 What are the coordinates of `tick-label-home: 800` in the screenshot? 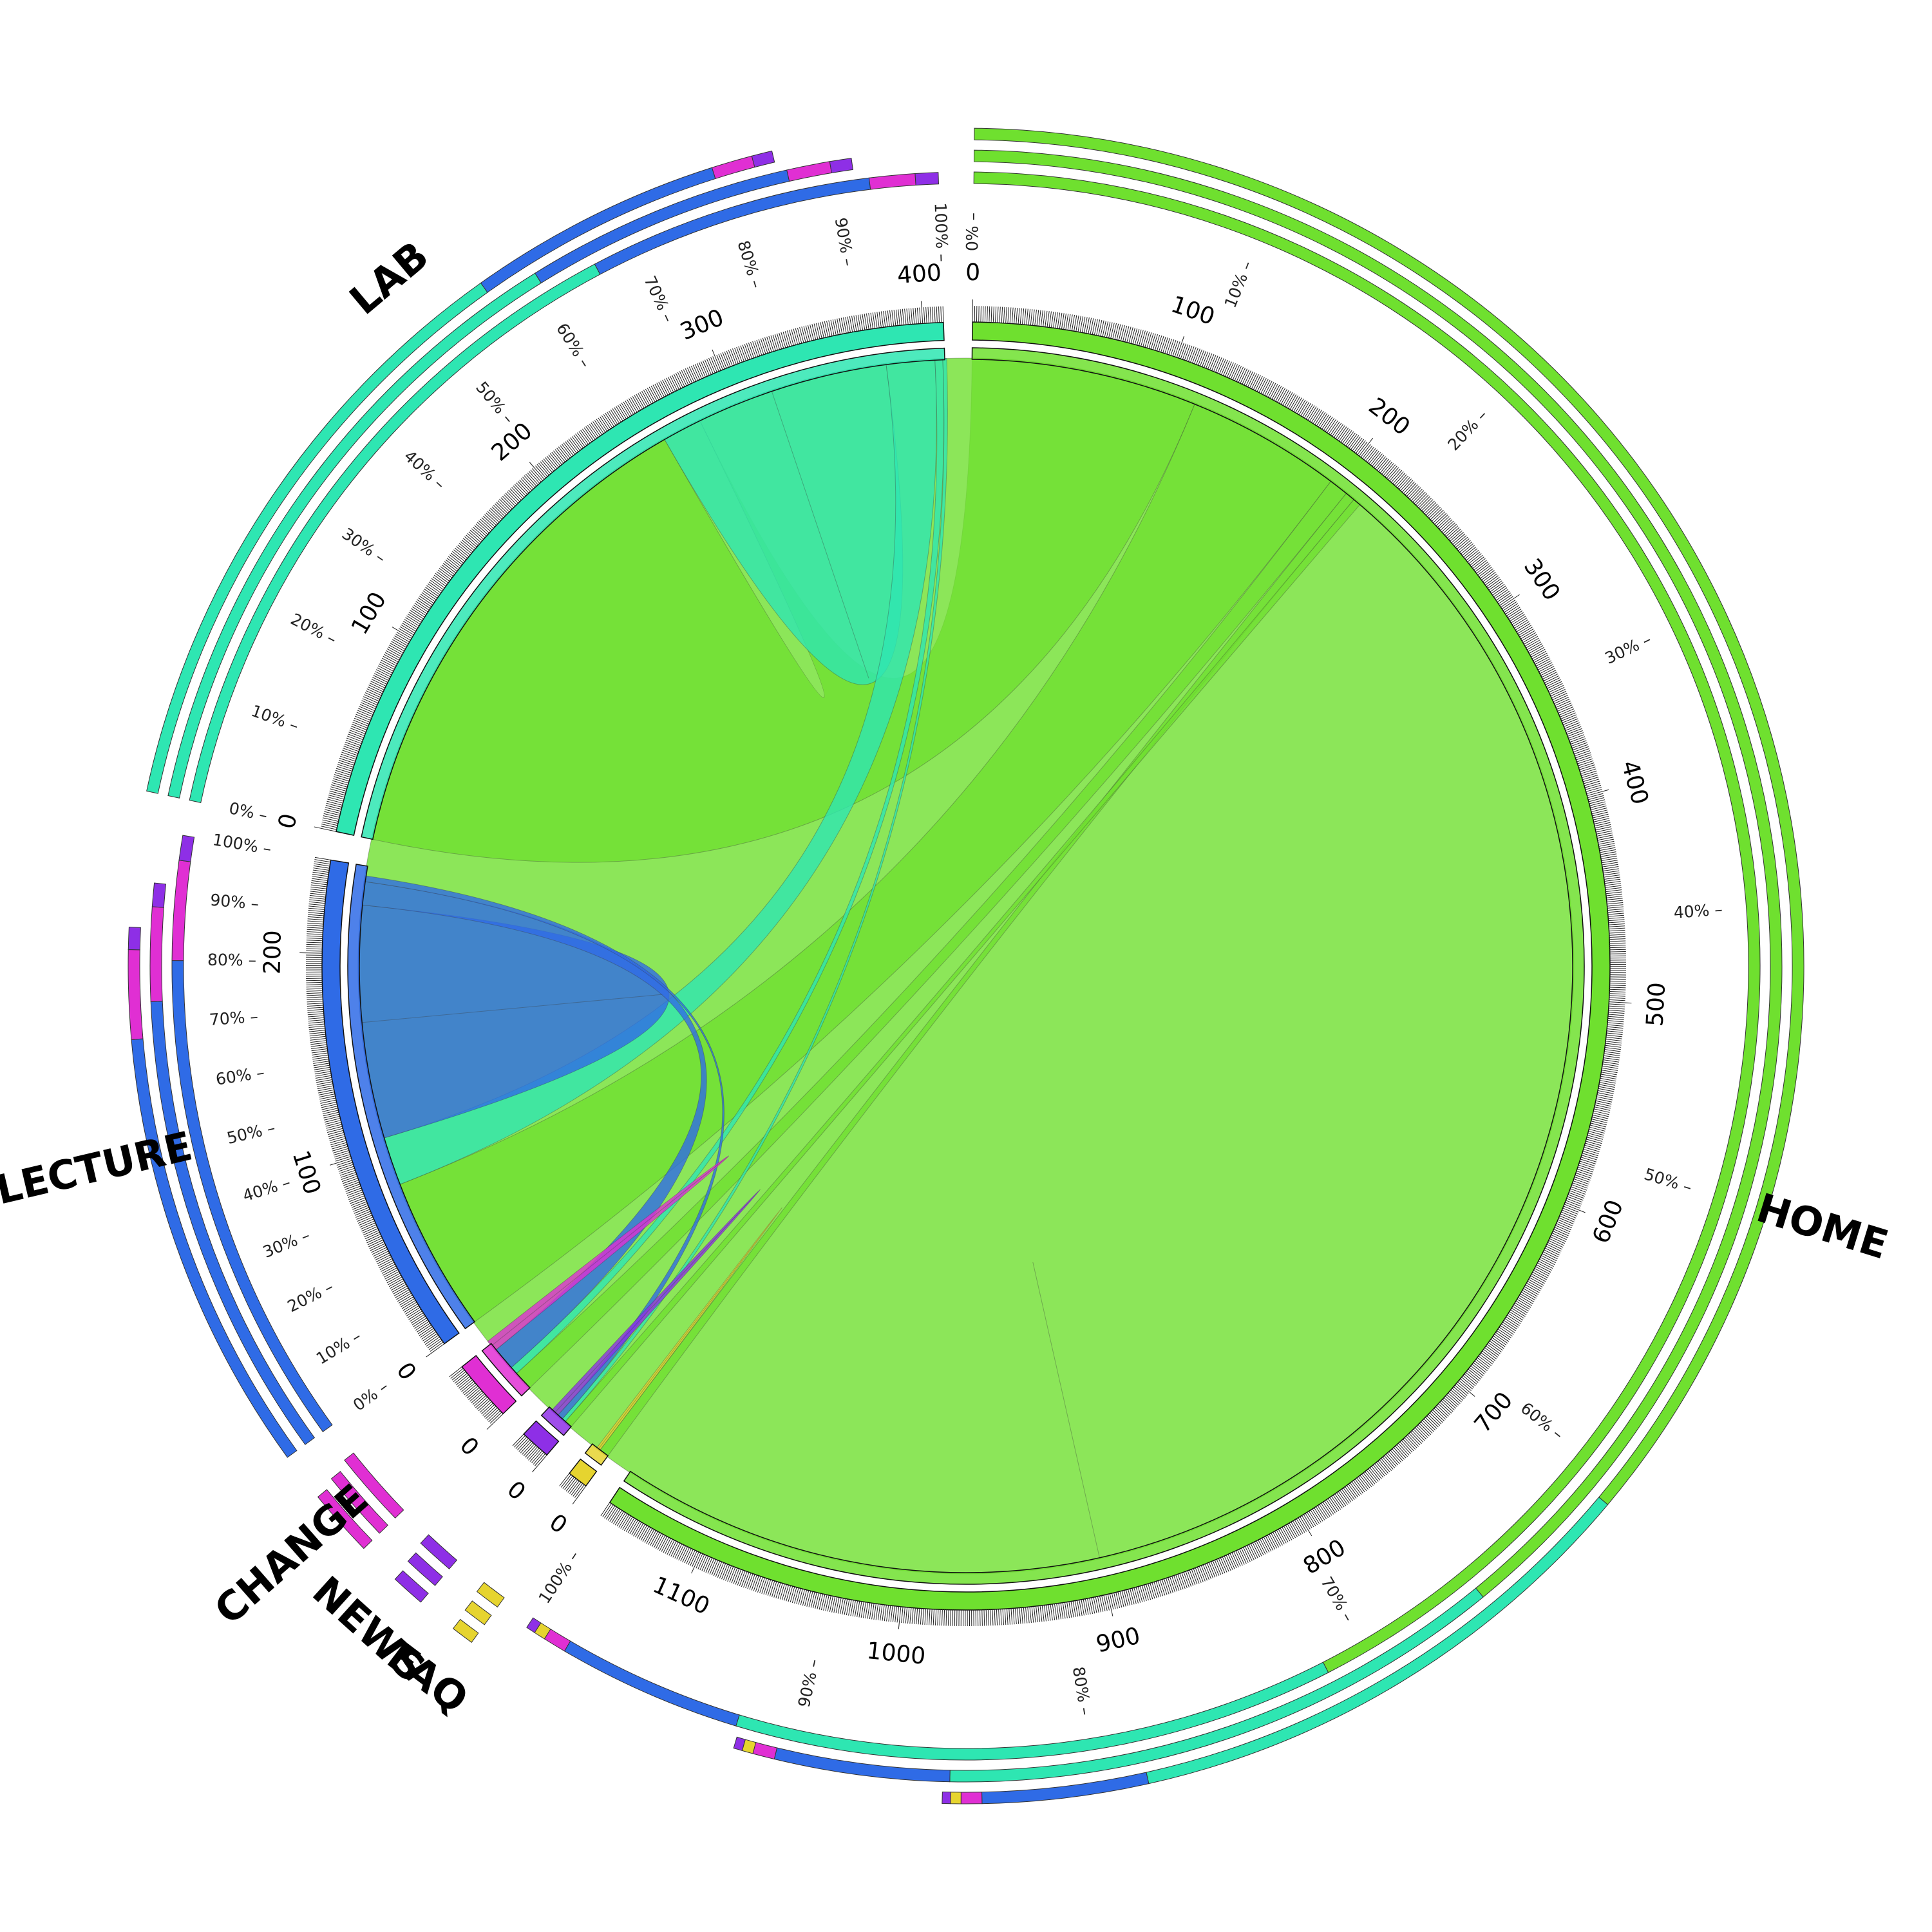 It's located at (1324, 1557).